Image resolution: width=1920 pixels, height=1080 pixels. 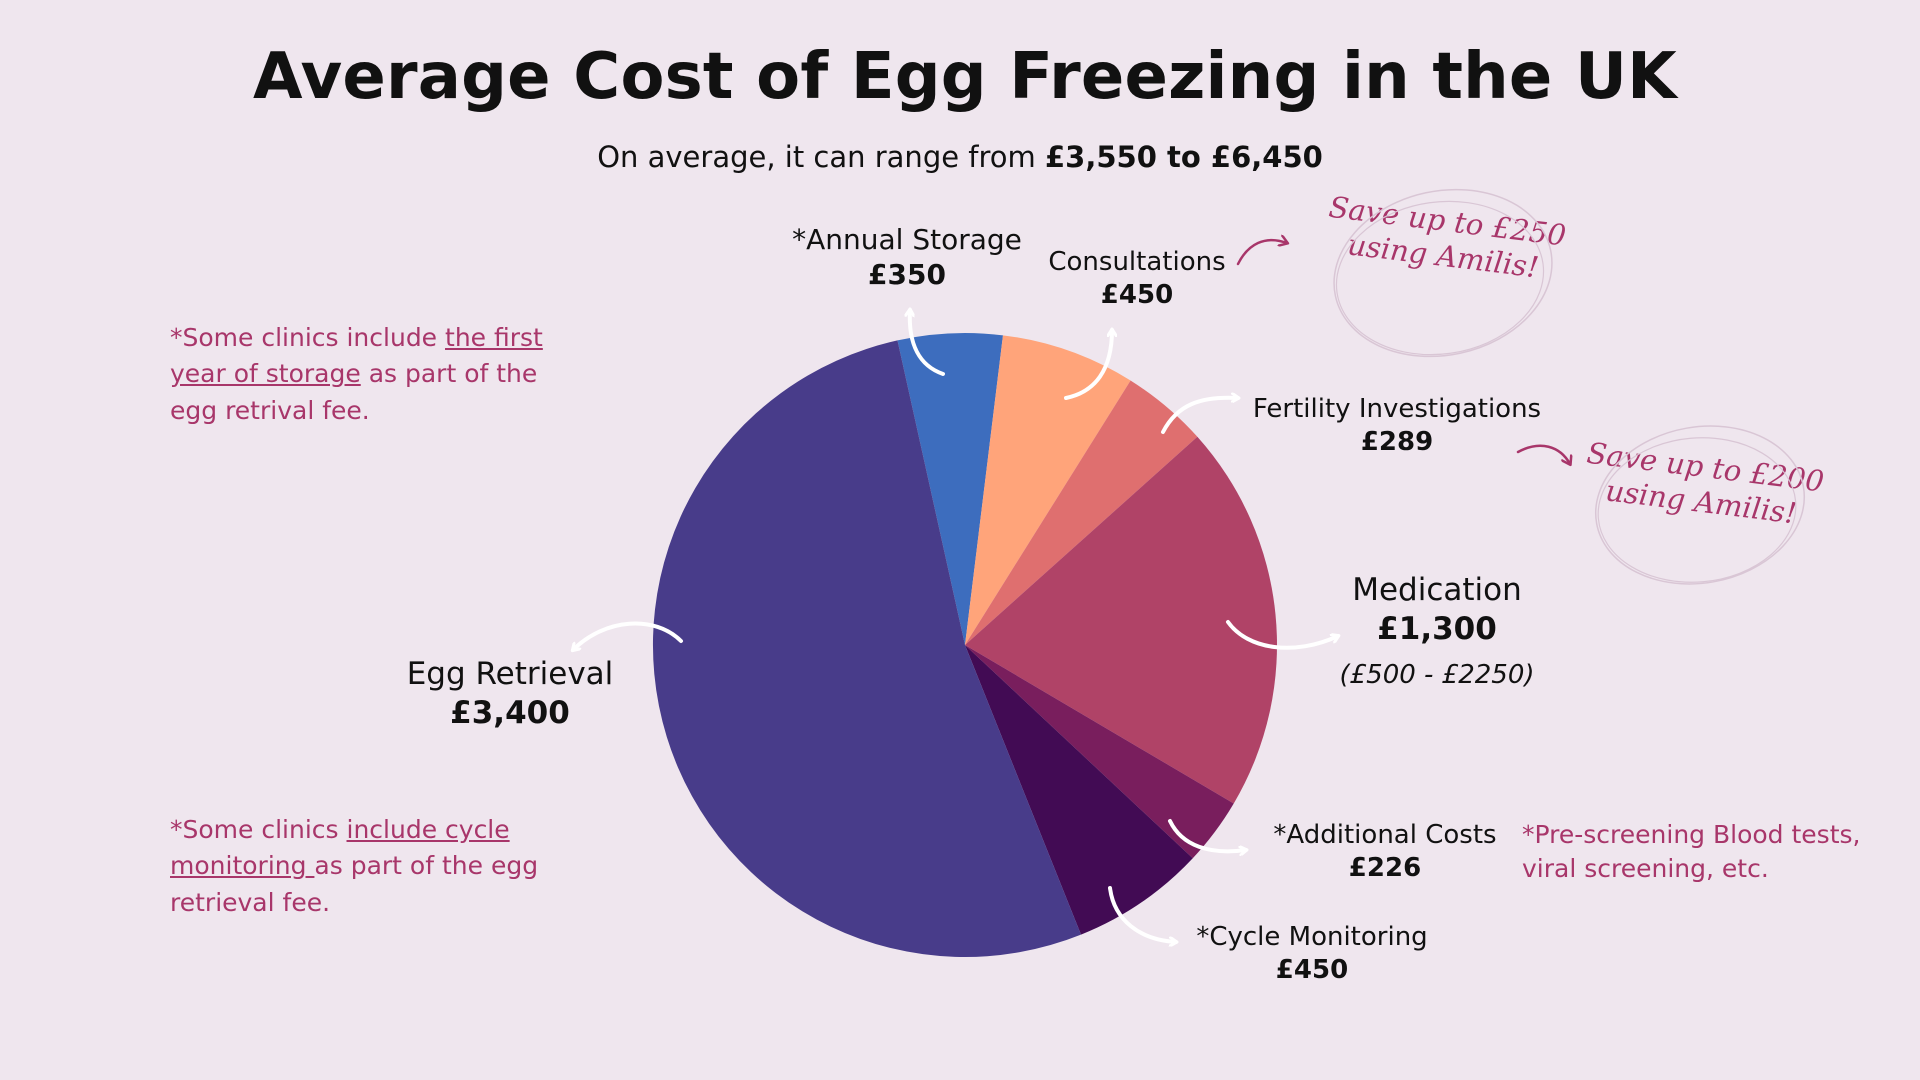 What do you see at coordinates (821, 157) in the screenshot?
I see `subtitle-text: On average, it can range from` at bounding box center [821, 157].